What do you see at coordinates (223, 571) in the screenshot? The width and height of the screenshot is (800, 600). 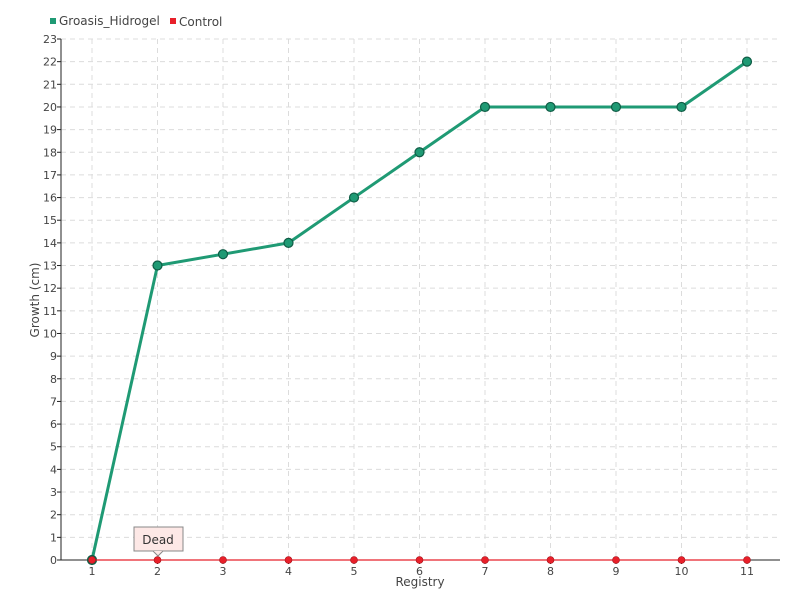 I see `x-tick-label: 3` at bounding box center [223, 571].